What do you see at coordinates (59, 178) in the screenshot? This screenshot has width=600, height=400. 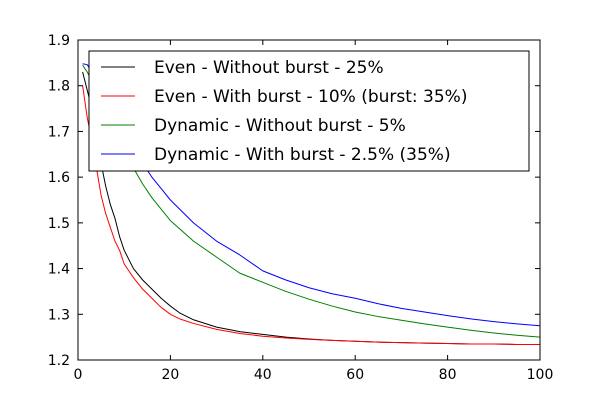 I see `y-tick-label: 1.6` at bounding box center [59, 178].